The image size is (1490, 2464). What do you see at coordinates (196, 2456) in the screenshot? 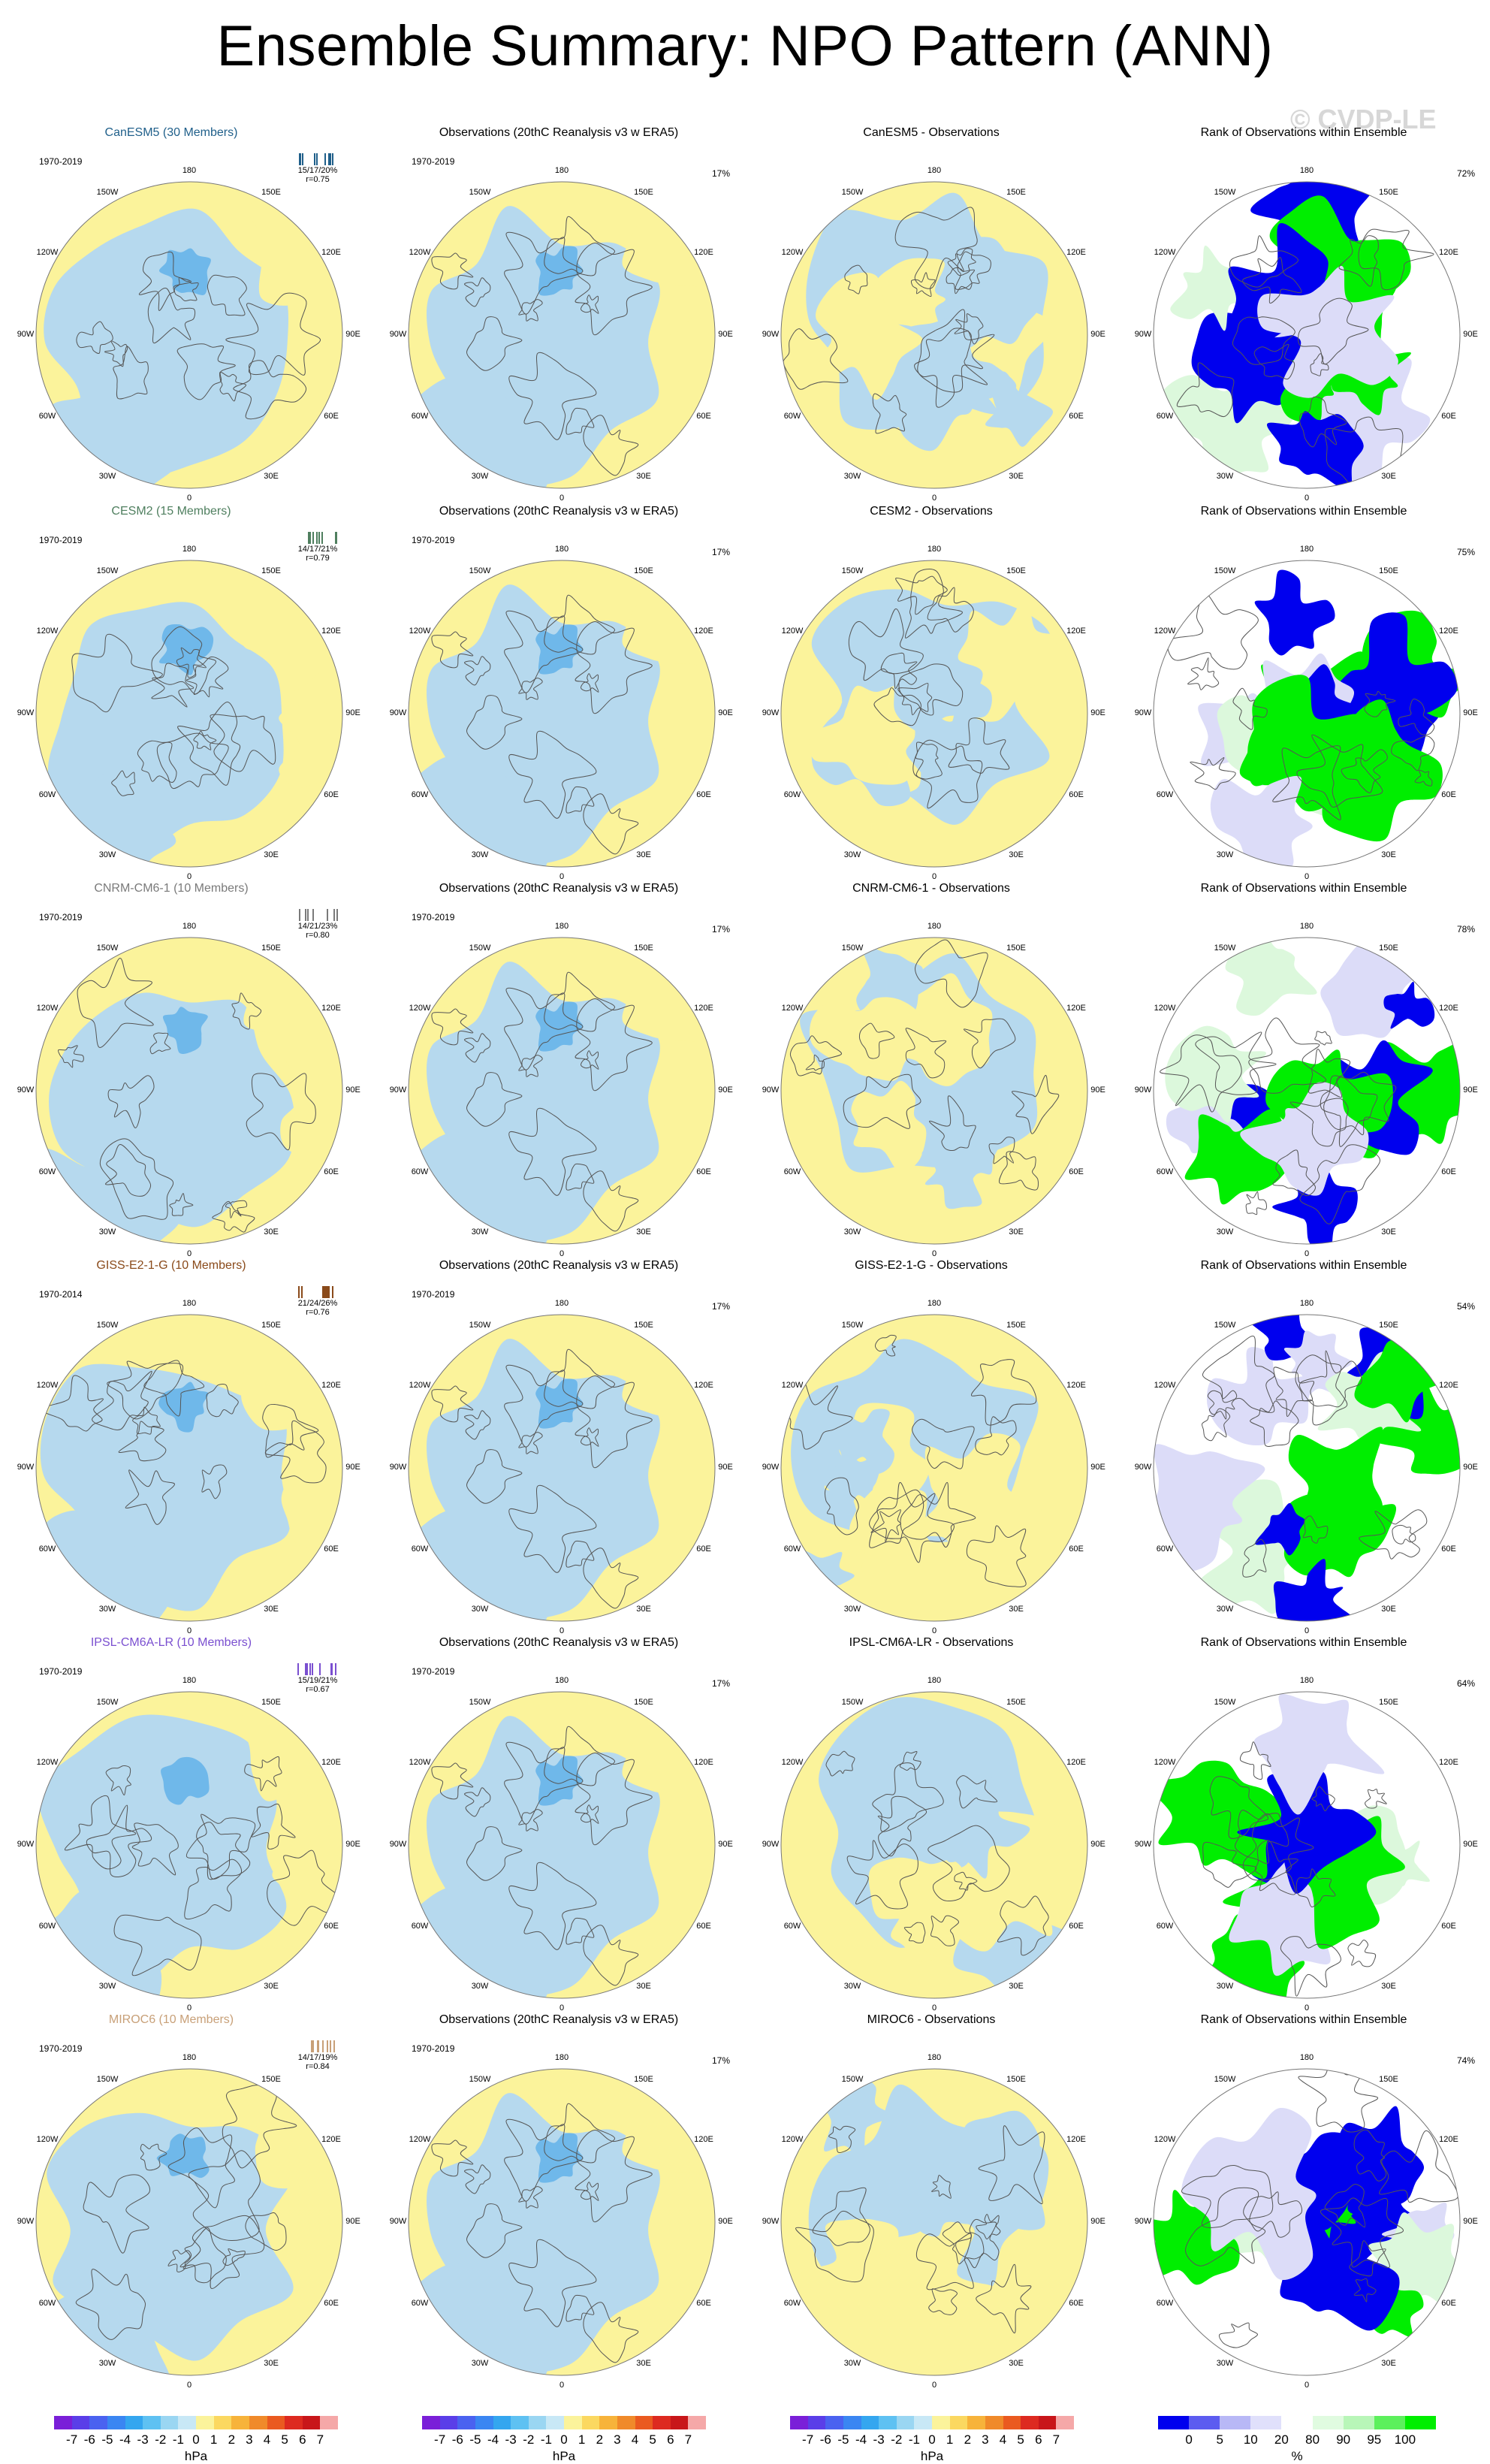
I see `colorbar-unit: hPa` at bounding box center [196, 2456].